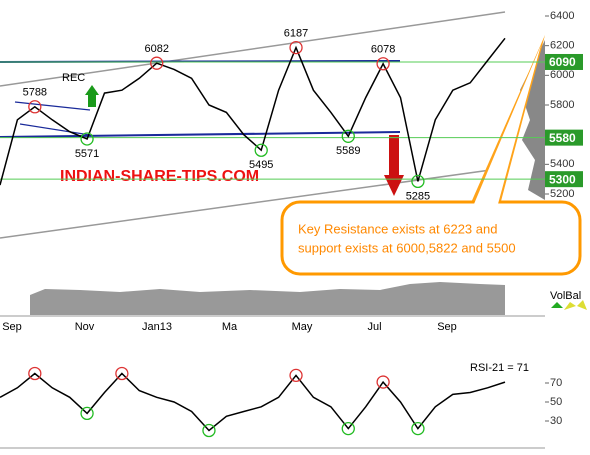  I want to click on level-label: 6090, so click(562, 62).